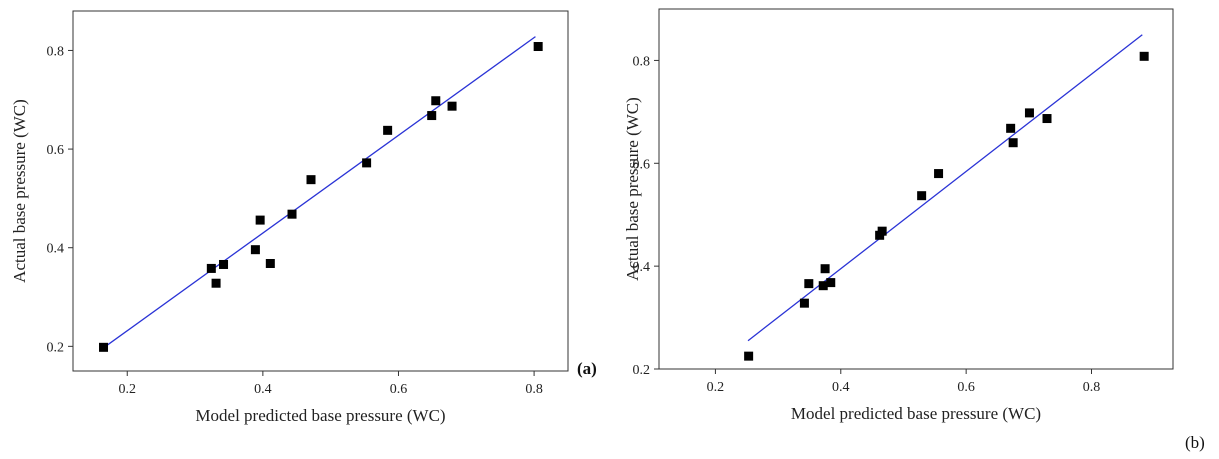 The width and height of the screenshot is (1219, 459). I want to click on panel-label: (a), so click(587, 368).